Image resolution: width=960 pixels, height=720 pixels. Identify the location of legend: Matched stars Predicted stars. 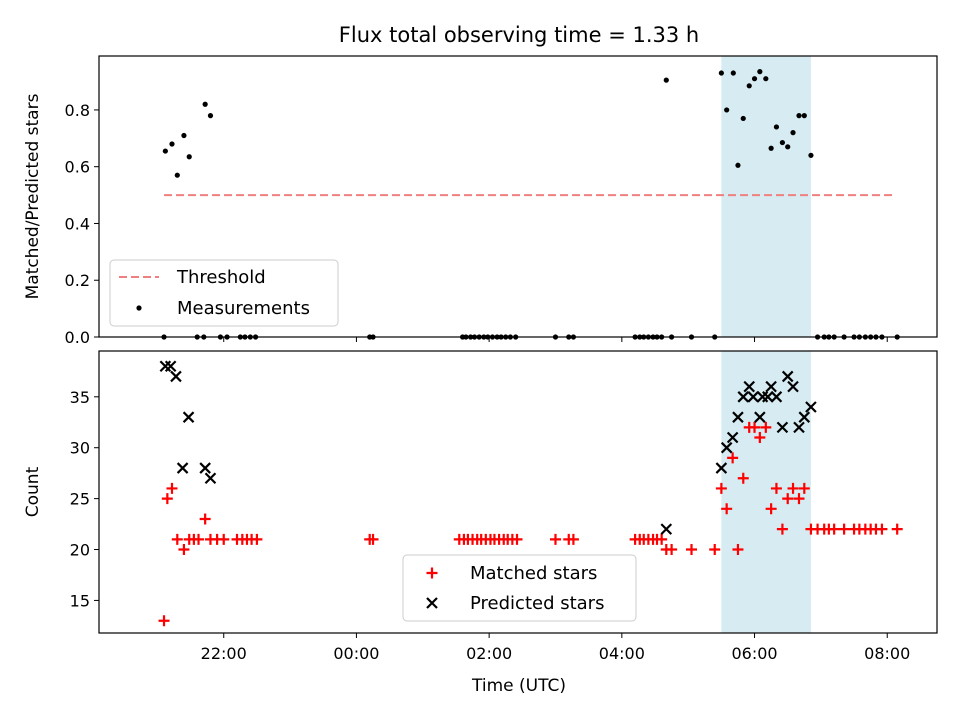
(519, 588).